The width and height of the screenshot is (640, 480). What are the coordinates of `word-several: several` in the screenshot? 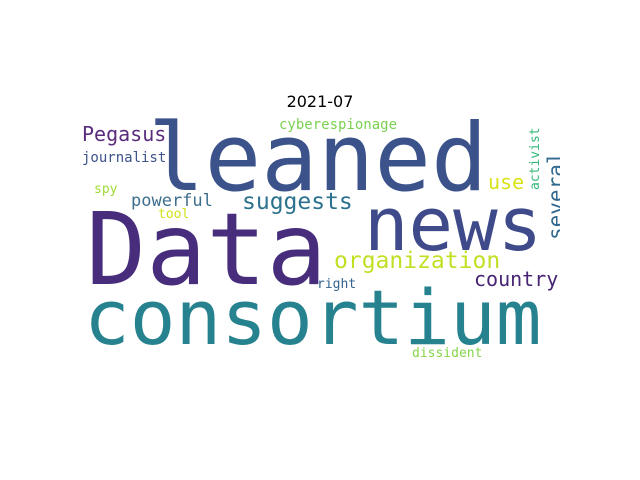 It's located at (552, 195).